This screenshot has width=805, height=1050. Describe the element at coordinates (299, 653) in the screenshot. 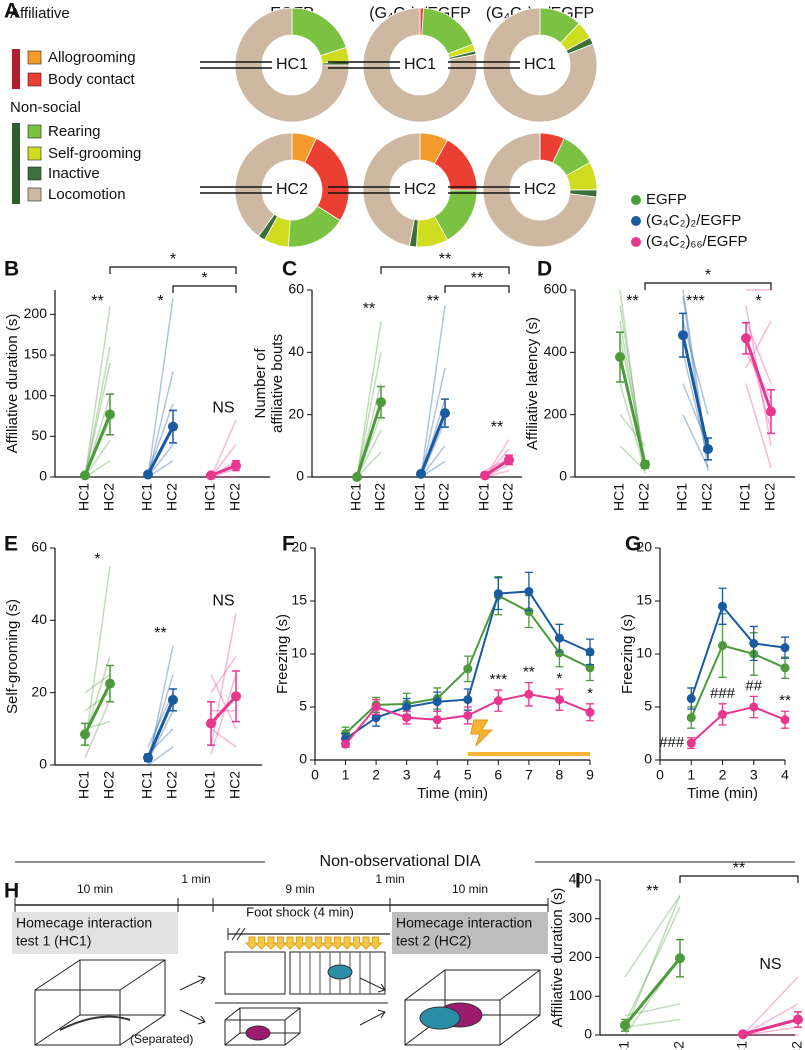

I see `y-tick-label: 10` at that location.